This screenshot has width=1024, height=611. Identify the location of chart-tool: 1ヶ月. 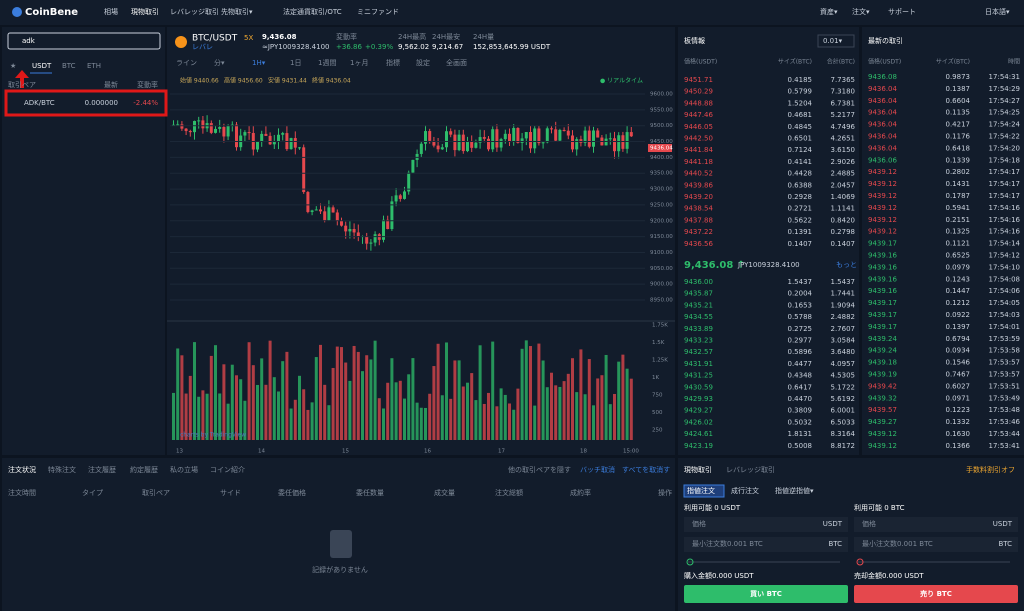
(359, 63).